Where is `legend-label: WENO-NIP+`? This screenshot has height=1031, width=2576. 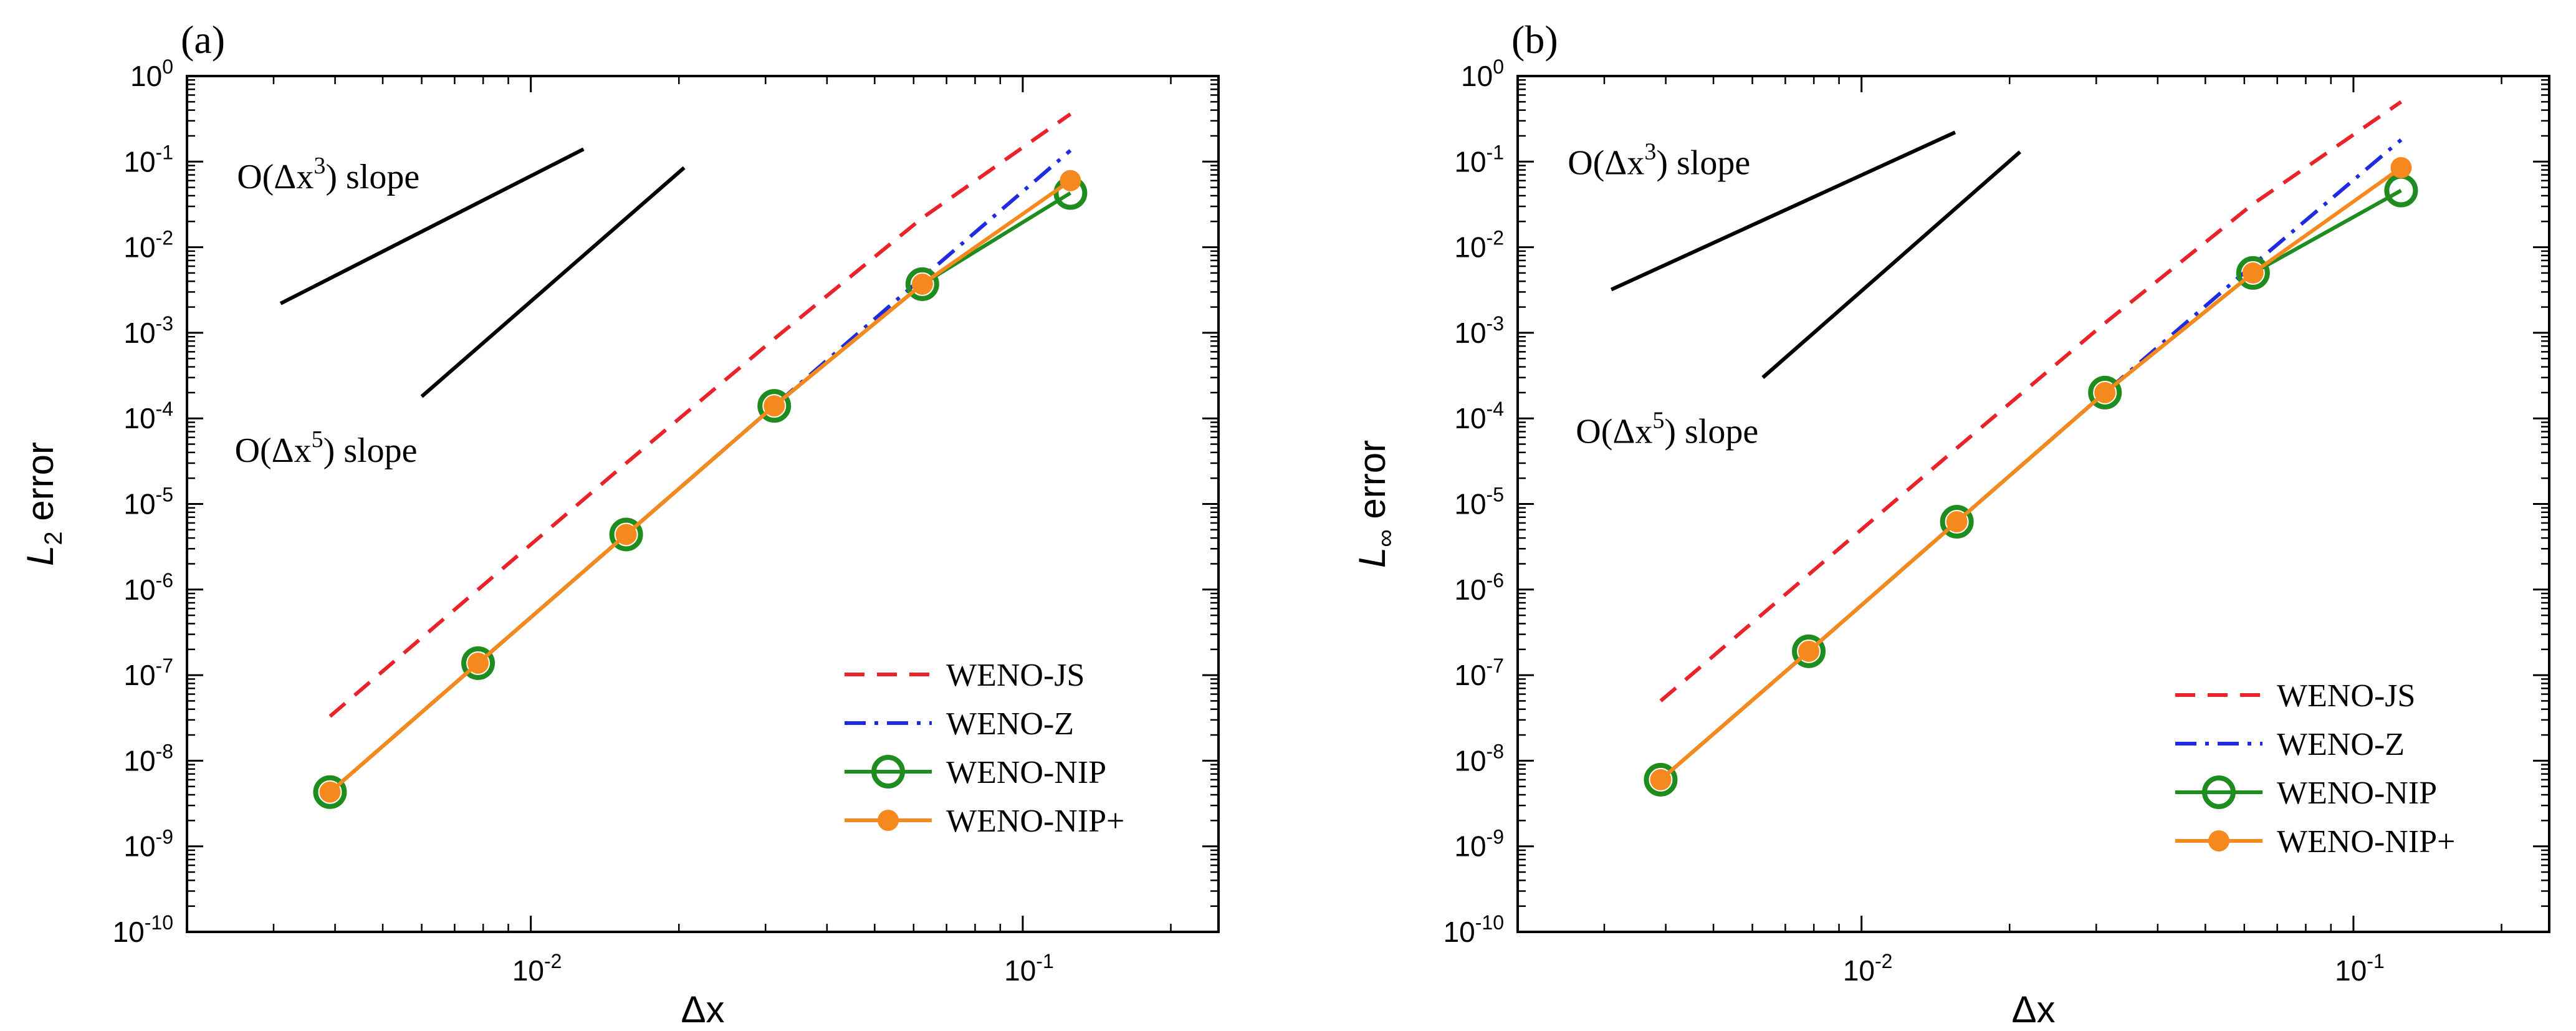
legend-label: WENO-NIP+ is located at coordinates (1035, 821).